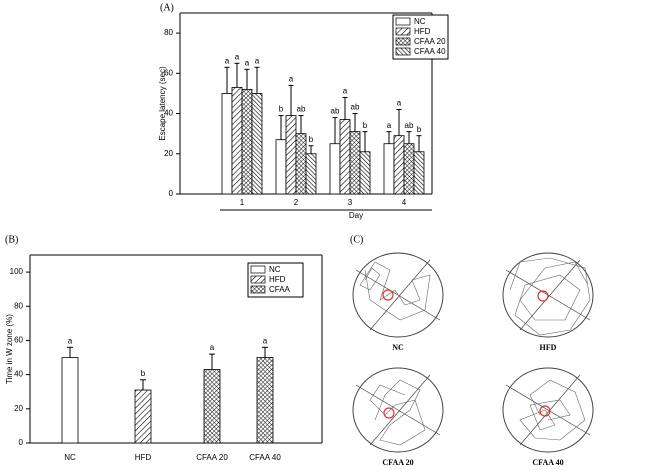 The width and height of the screenshot is (658, 470). I want to click on x-tick-label: CFAA 20, so click(212, 457).